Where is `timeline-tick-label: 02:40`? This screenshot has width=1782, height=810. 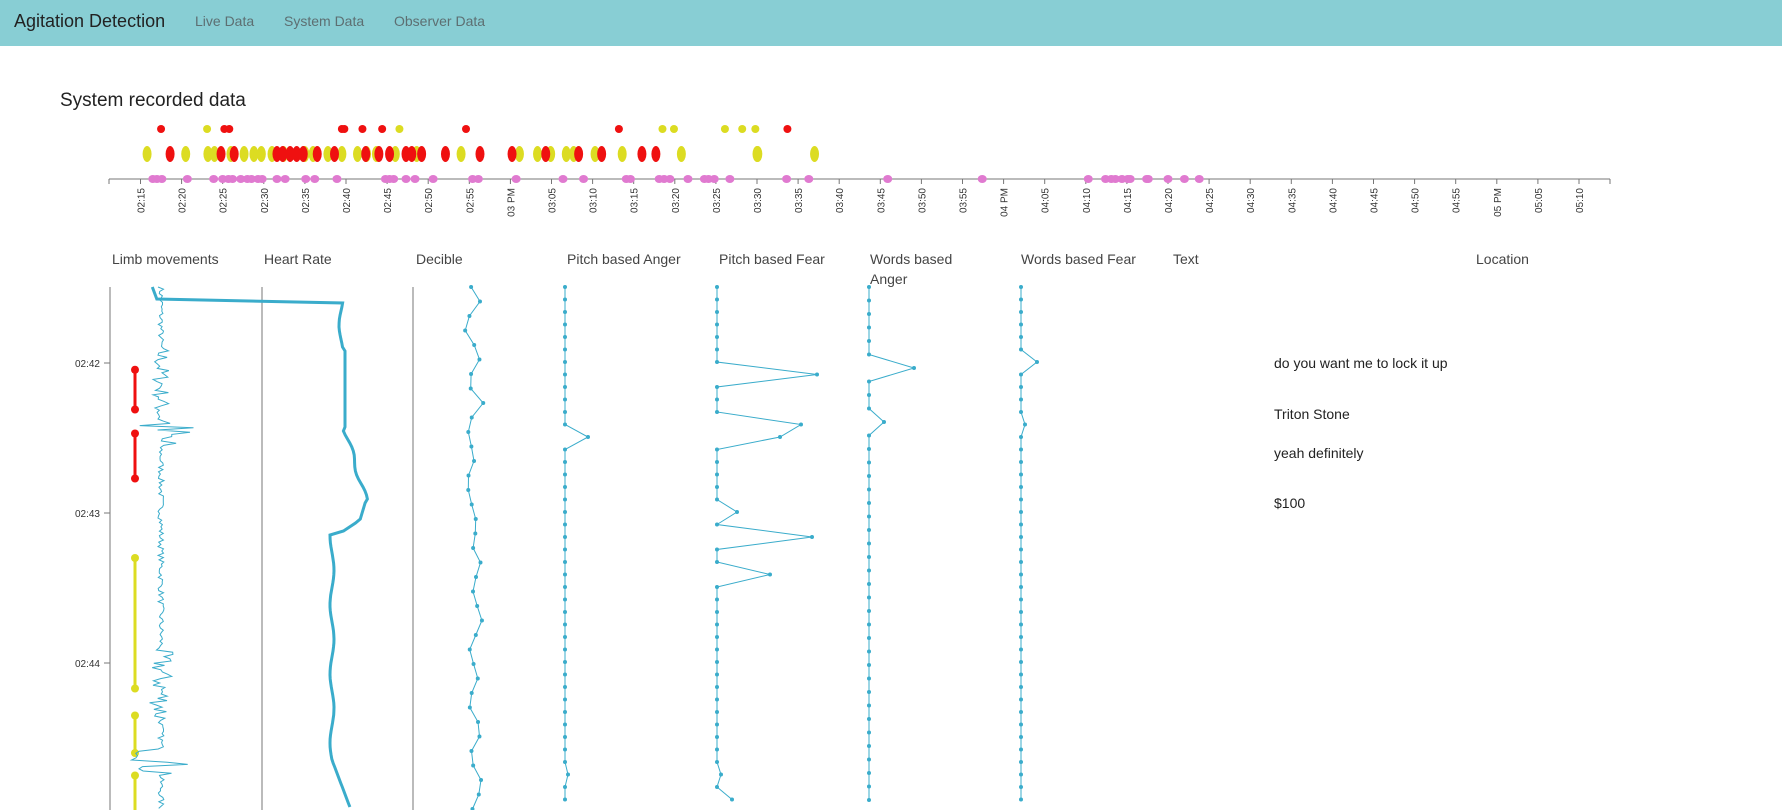
timeline-tick-label: 02:40 is located at coordinates (347, 200).